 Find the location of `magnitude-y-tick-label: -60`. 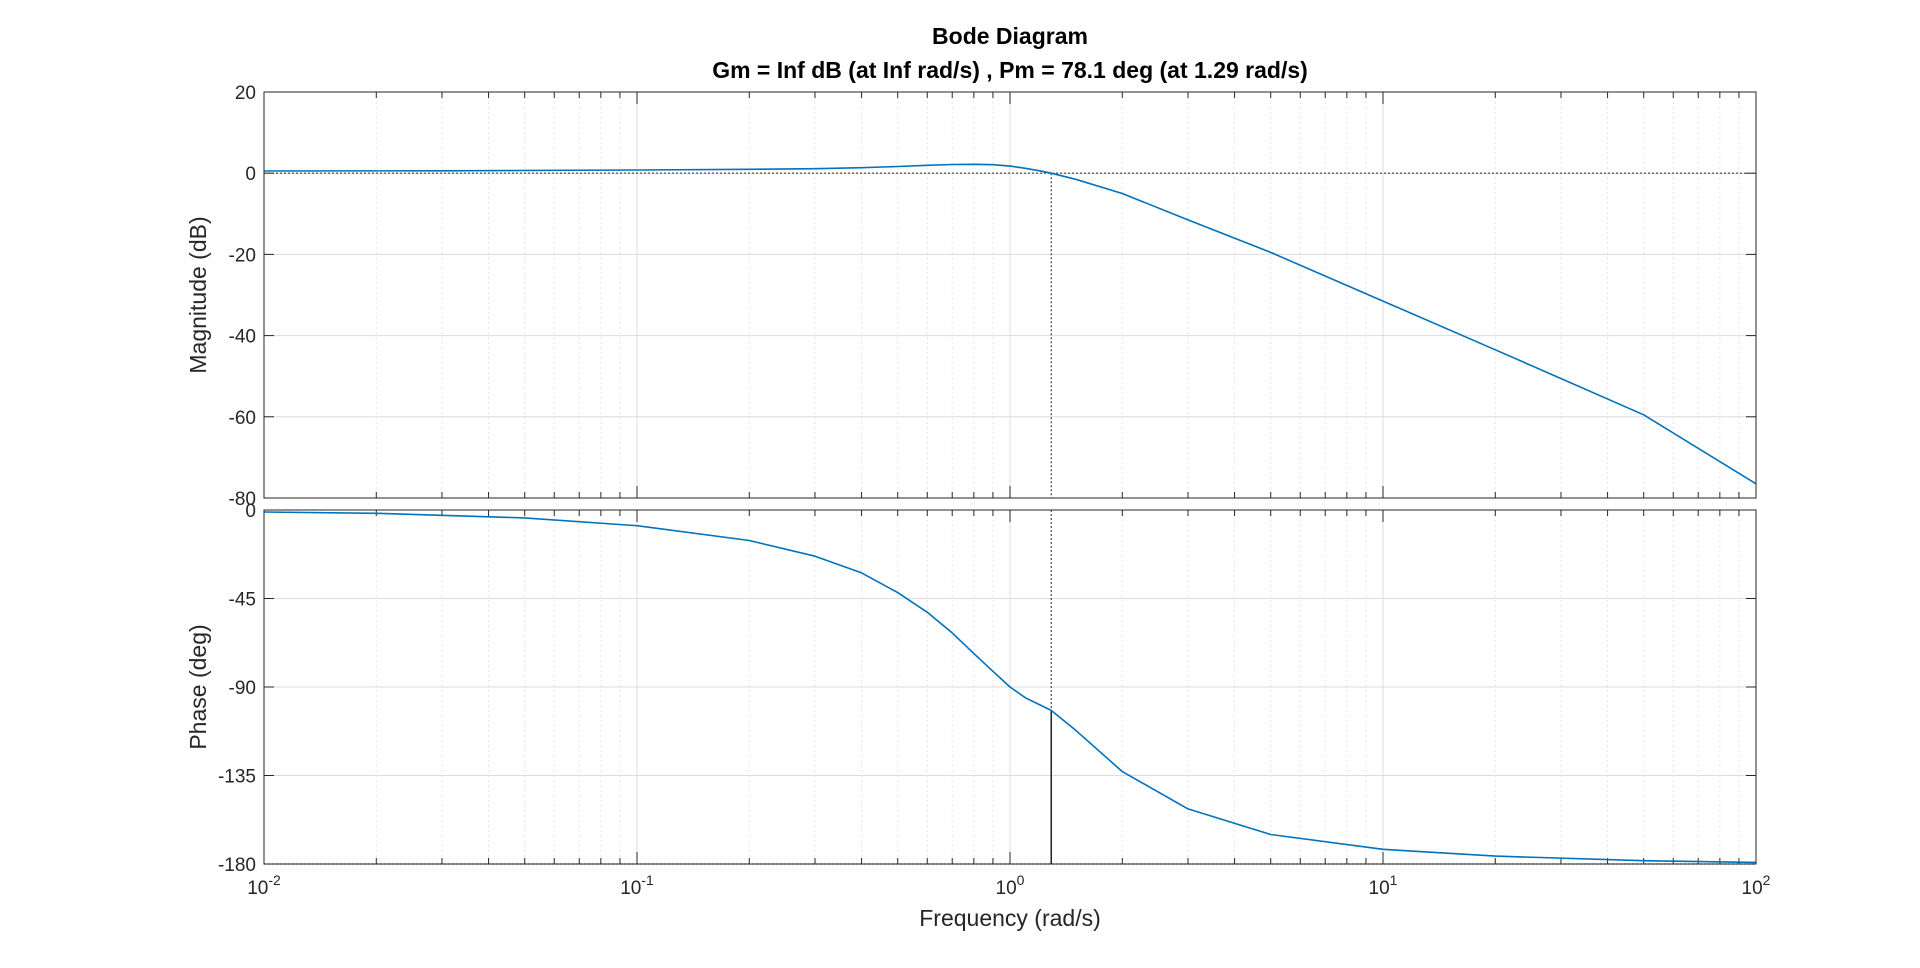

magnitude-y-tick-label: -60 is located at coordinates (242, 418).